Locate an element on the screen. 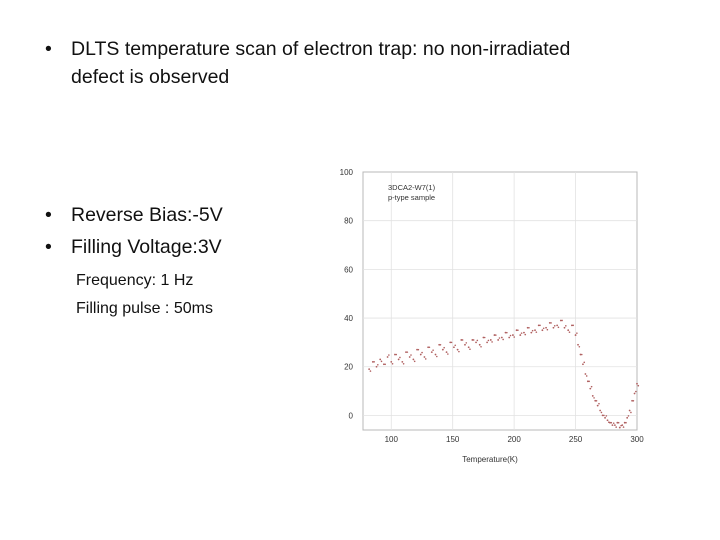  x-tick-label: 200 is located at coordinates (514, 439).